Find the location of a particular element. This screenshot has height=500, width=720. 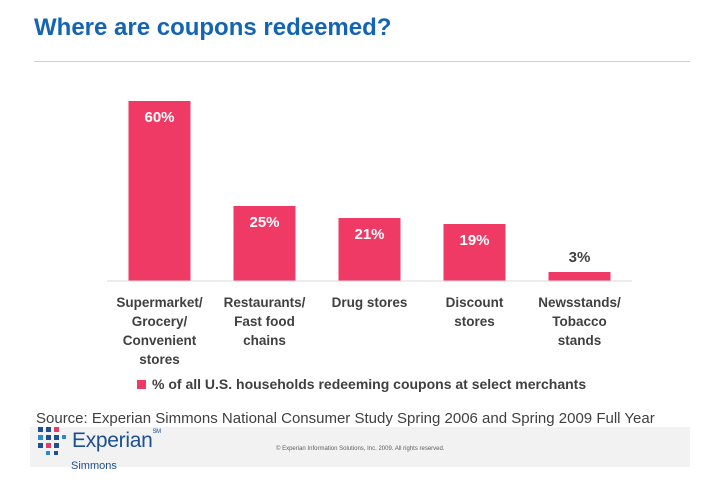

logo-subbrand: Simmons is located at coordinates (94, 466).